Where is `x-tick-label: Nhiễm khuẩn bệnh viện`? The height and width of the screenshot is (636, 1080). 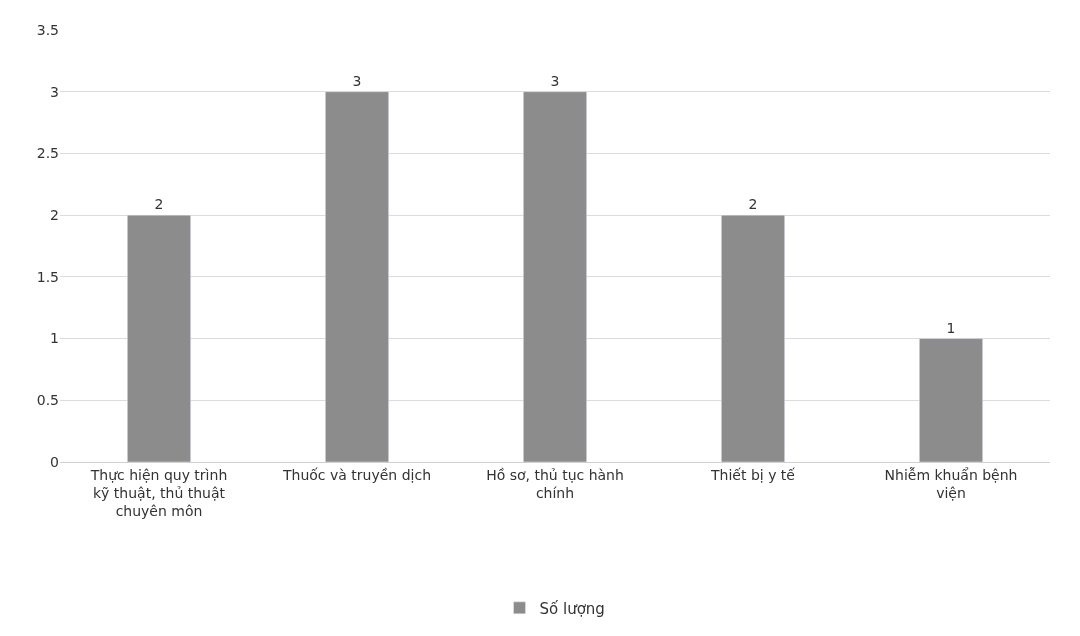 x-tick-label: Nhiễm khuẩn bệnh viện is located at coordinates (951, 483).